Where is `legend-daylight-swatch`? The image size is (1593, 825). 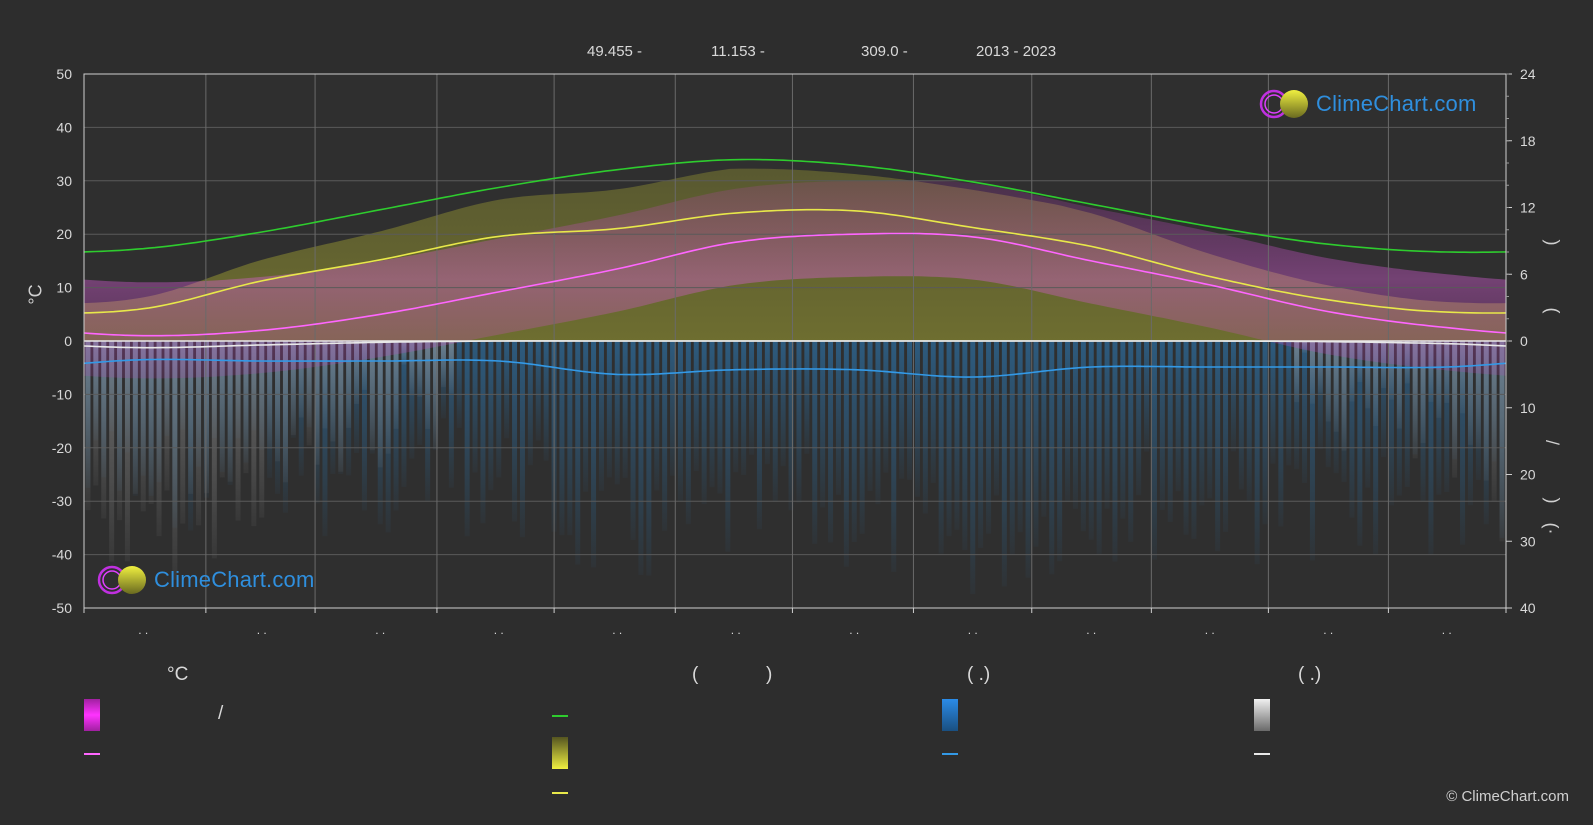
legend-daylight-swatch is located at coordinates (560, 716).